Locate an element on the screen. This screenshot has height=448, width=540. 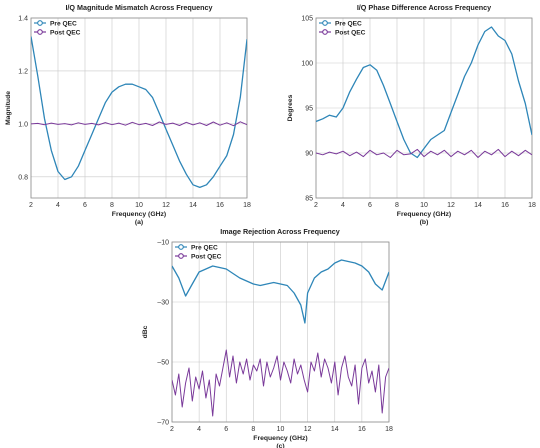
y-tick-label: –30 is located at coordinates (163, 303).